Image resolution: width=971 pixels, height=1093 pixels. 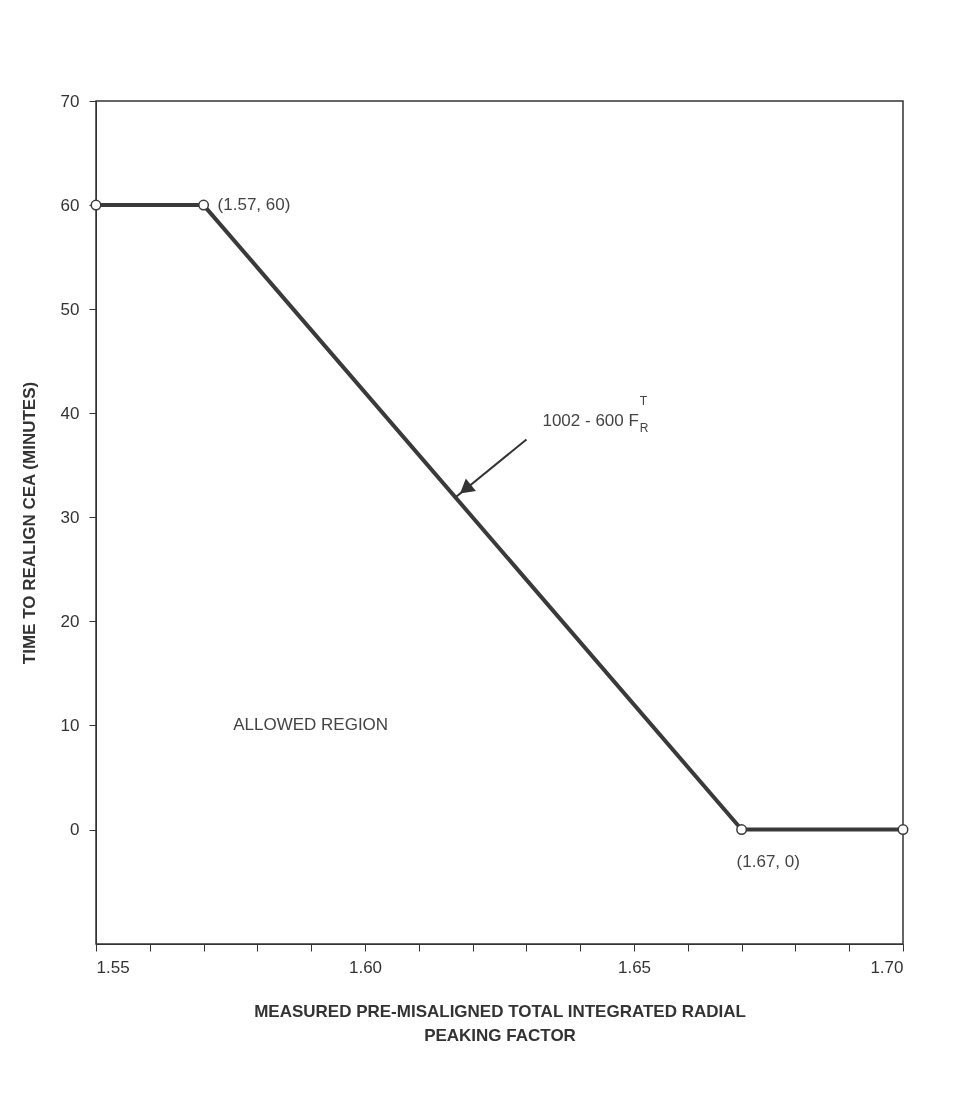 I want to click on y-tick-label: 30, so click(x=70, y=517).